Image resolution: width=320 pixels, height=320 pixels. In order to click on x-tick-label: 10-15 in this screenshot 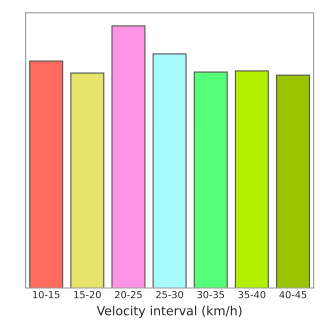, I will do `click(46, 294)`.